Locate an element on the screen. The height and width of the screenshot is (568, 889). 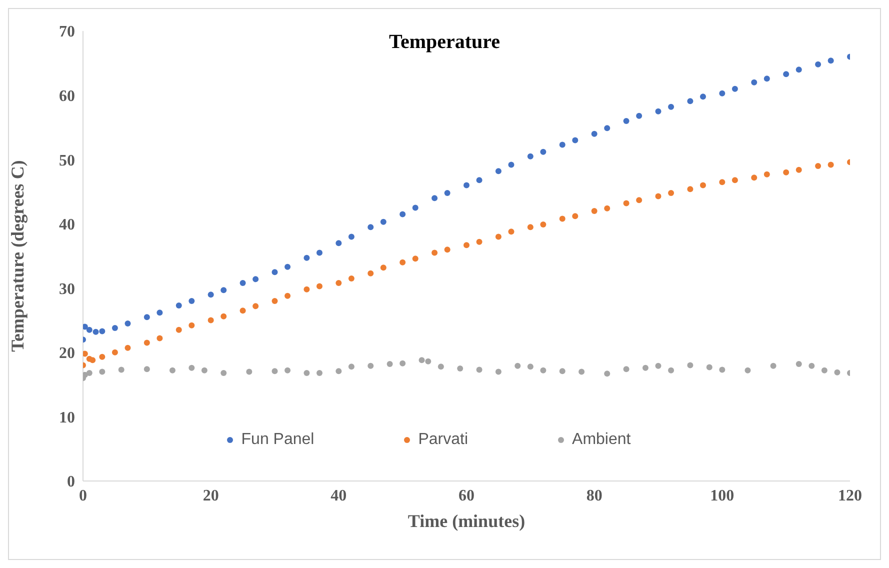
y-tick-label: 70 is located at coordinates (67, 32).